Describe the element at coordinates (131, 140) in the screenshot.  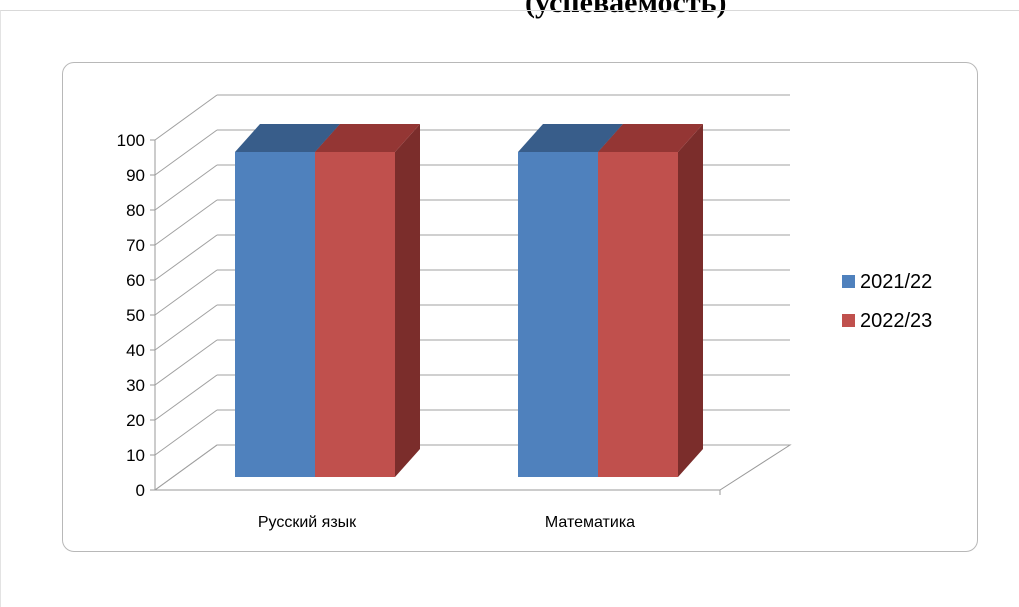
I see `y-tick-label: 100` at that location.